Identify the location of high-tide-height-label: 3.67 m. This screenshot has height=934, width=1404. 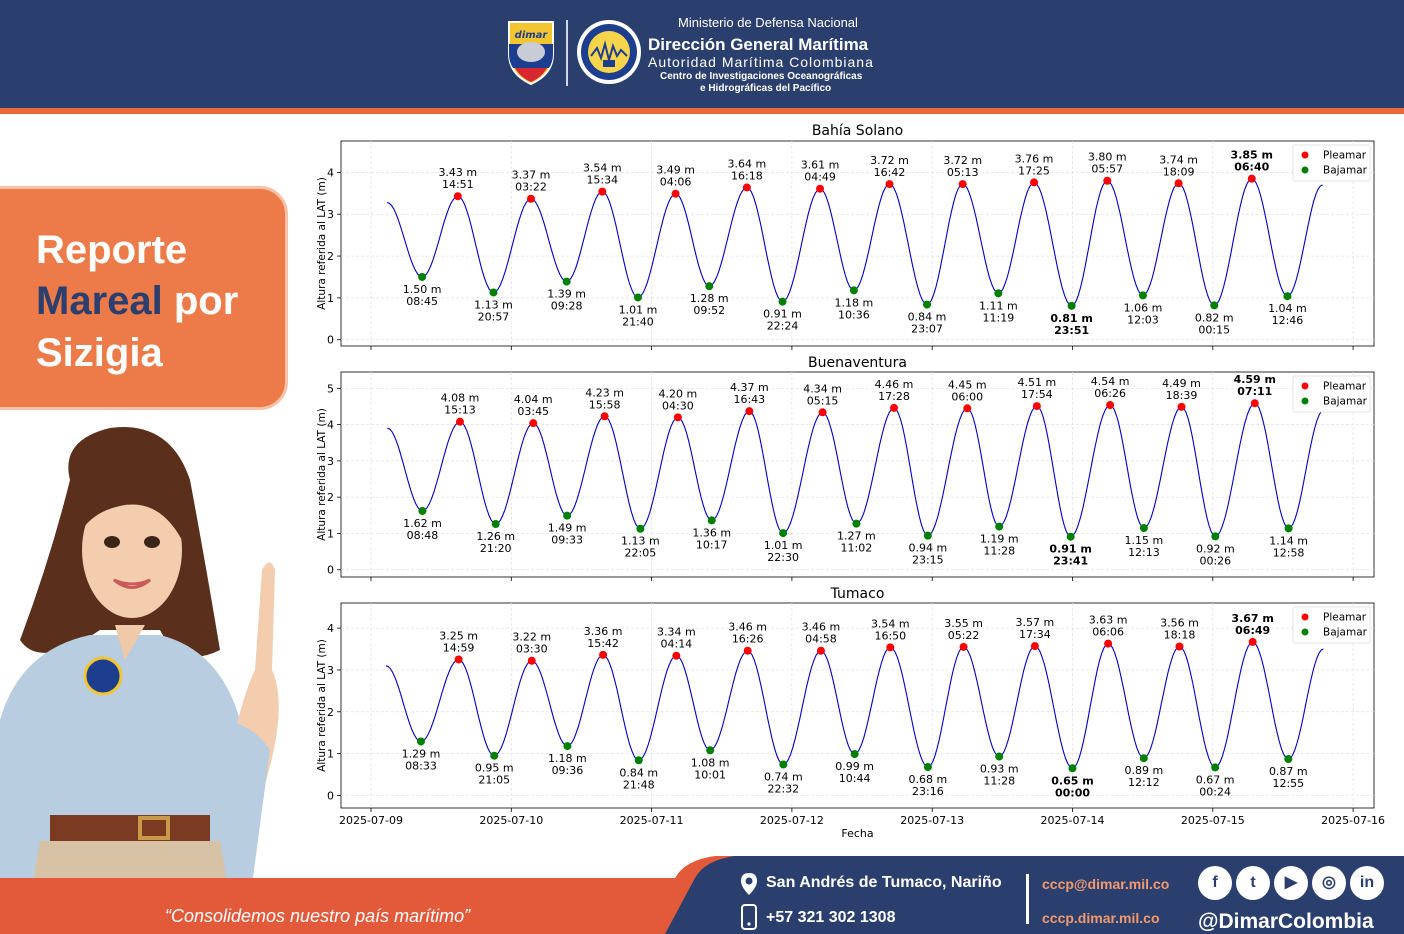
(1252, 618).